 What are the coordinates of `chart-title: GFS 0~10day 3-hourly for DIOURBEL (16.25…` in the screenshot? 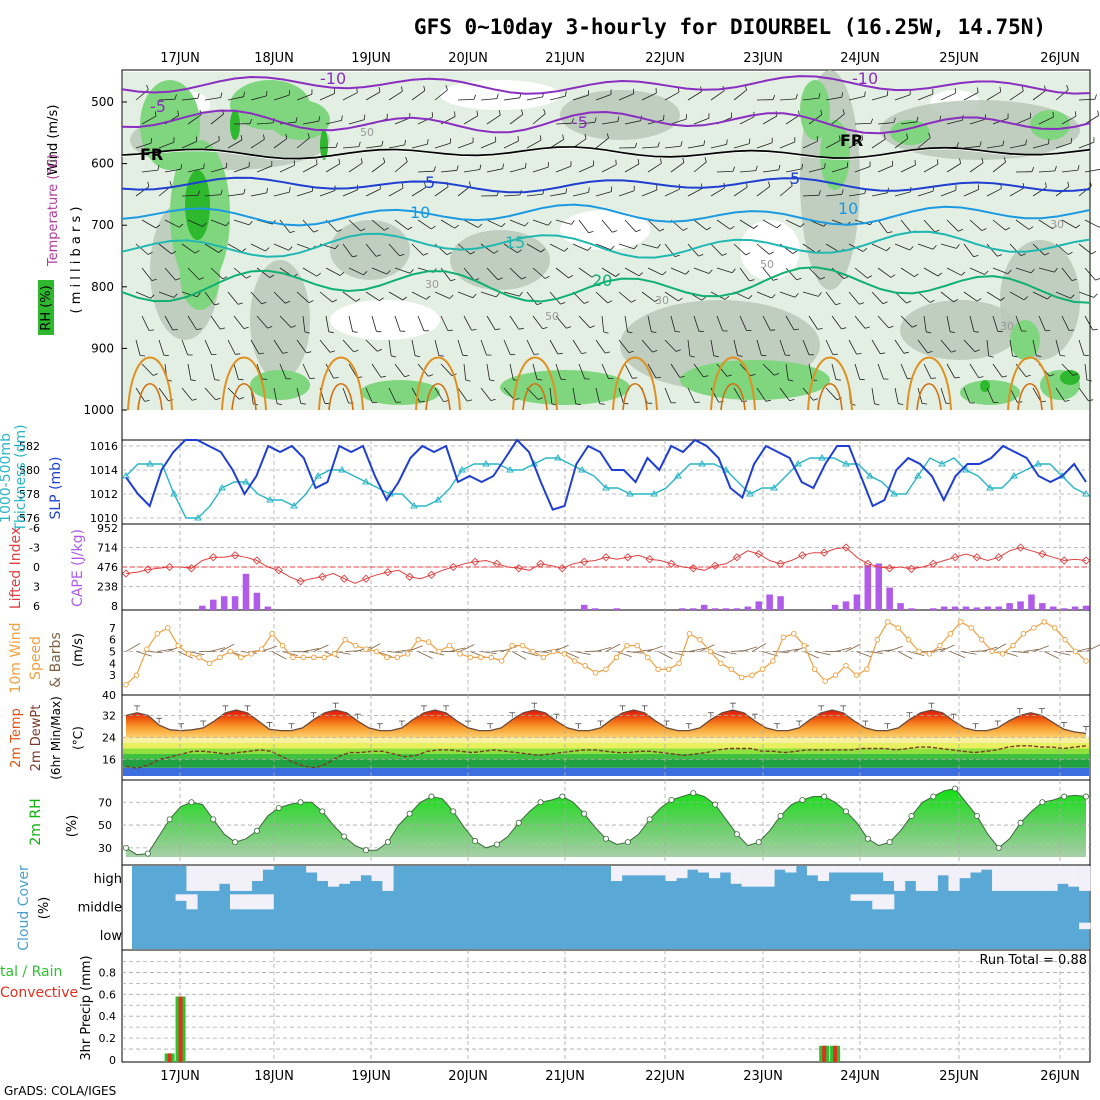 It's located at (730, 27).